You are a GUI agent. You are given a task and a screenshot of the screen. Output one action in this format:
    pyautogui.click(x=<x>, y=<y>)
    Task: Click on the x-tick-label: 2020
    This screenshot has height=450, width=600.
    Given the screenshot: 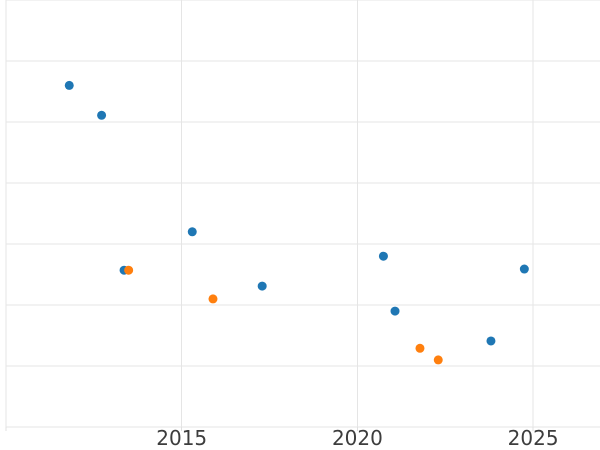 What is the action you would take?
    pyautogui.click(x=357, y=438)
    